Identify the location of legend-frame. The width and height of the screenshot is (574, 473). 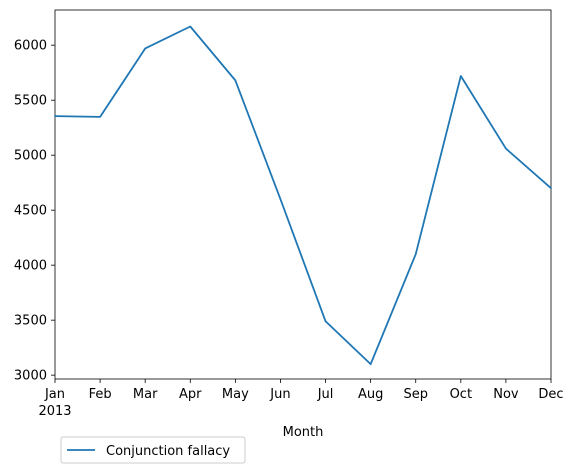
(153, 450).